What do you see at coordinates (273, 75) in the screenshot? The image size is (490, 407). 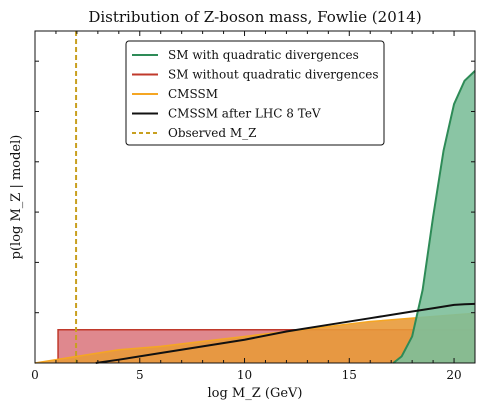 I see `legend-label: SM without quadratic divergences` at bounding box center [273, 75].